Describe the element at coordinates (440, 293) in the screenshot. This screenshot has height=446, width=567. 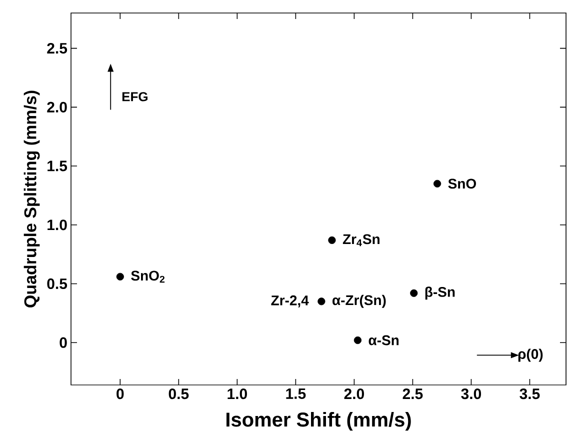
I see `annotation: β-Sn` at that location.